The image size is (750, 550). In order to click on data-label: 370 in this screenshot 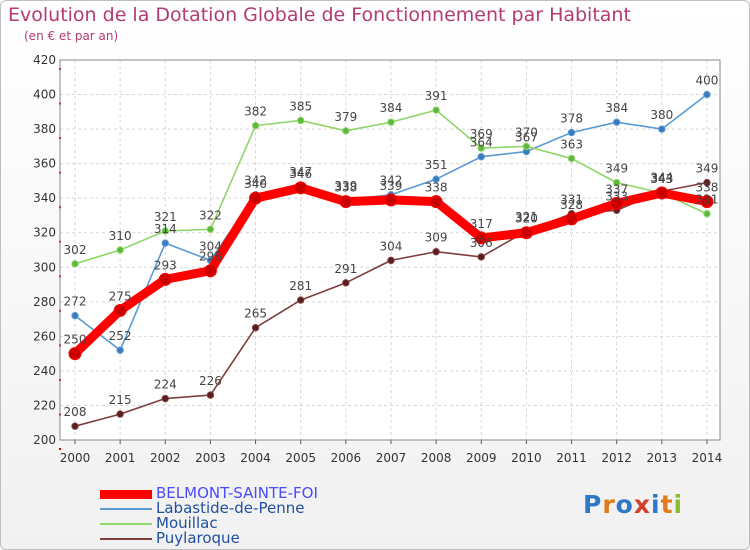, I will do `click(526, 132)`.